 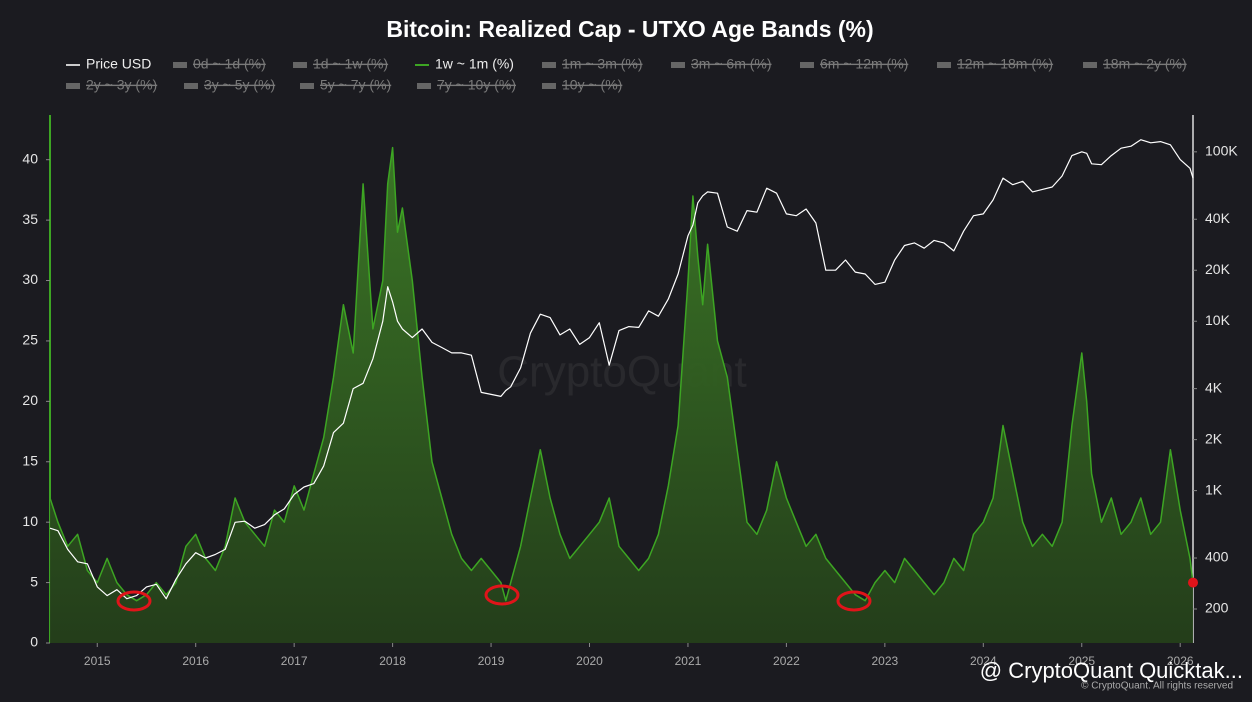 I want to click on y-tick-label: 35, so click(x=30, y=219).